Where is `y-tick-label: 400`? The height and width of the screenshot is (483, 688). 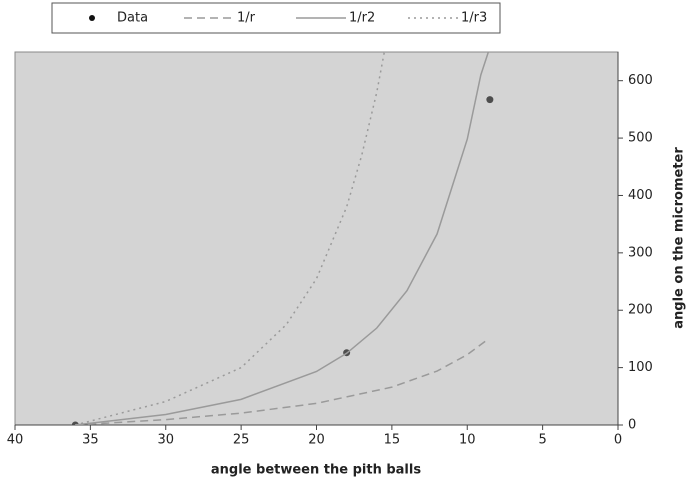 y-tick-label: 400 is located at coordinates (640, 195).